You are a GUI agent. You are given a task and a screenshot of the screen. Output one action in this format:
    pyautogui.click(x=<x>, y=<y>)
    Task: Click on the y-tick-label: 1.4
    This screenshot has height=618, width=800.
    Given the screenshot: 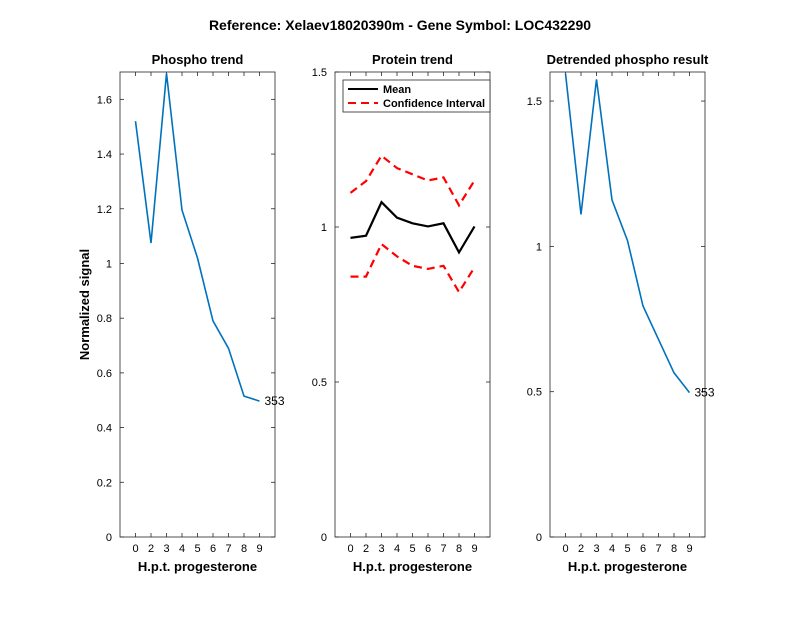 What is the action you would take?
    pyautogui.click(x=104, y=155)
    